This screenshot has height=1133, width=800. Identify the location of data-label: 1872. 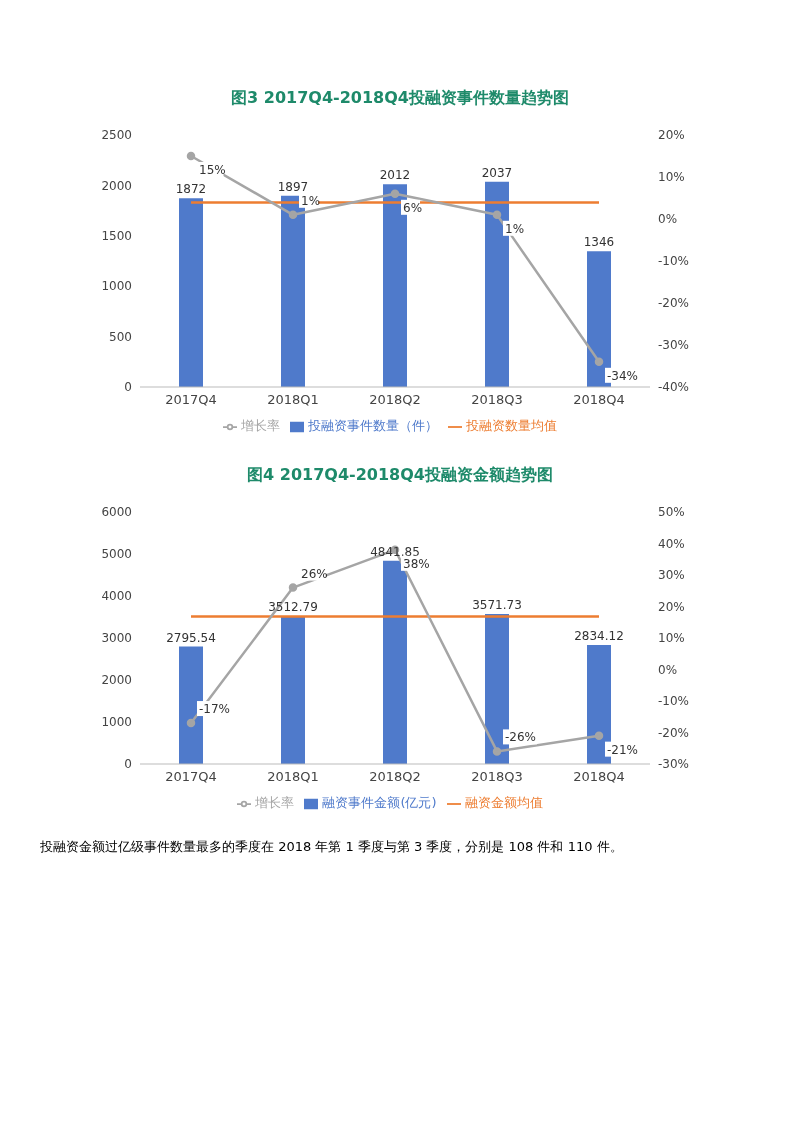
(191, 189).